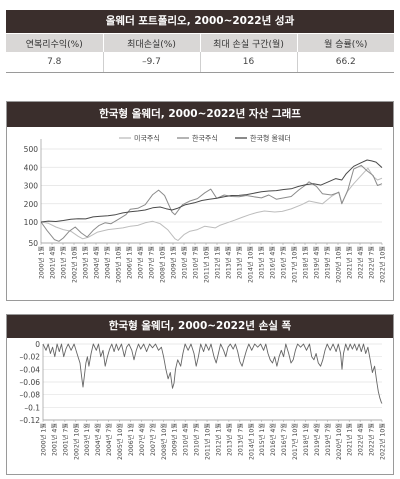  What do you see at coordinates (37, 344) in the screenshot?
I see `y-tick-label: 0` at bounding box center [37, 344].